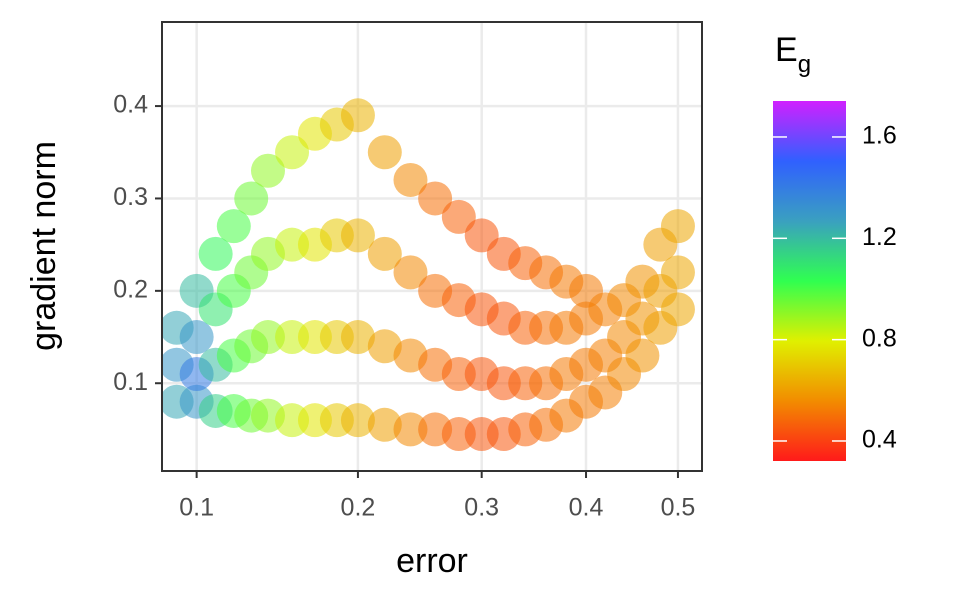 The height and width of the screenshot is (600, 960). What do you see at coordinates (809, 281) in the screenshot?
I see `colorbar` at bounding box center [809, 281].